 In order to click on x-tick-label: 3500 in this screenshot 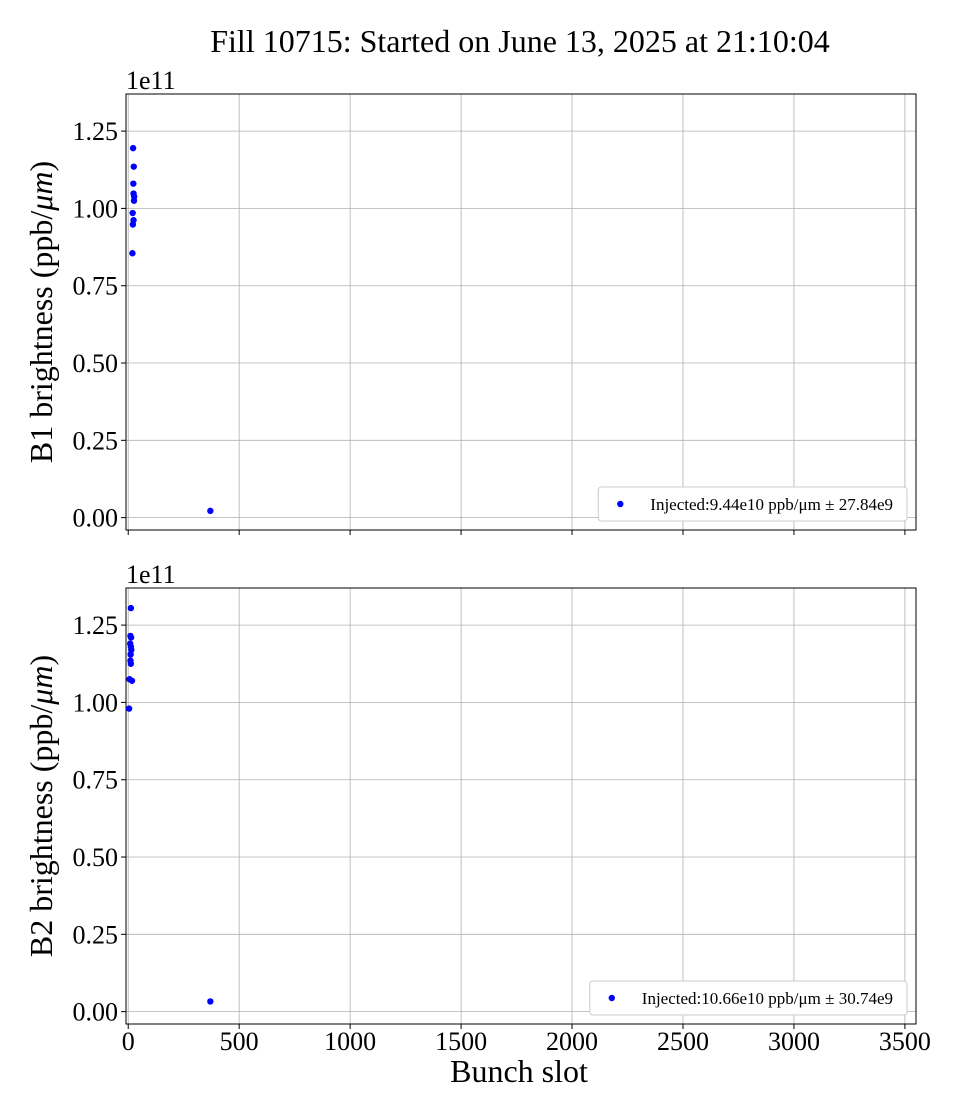, I will do `click(905, 1041)`.